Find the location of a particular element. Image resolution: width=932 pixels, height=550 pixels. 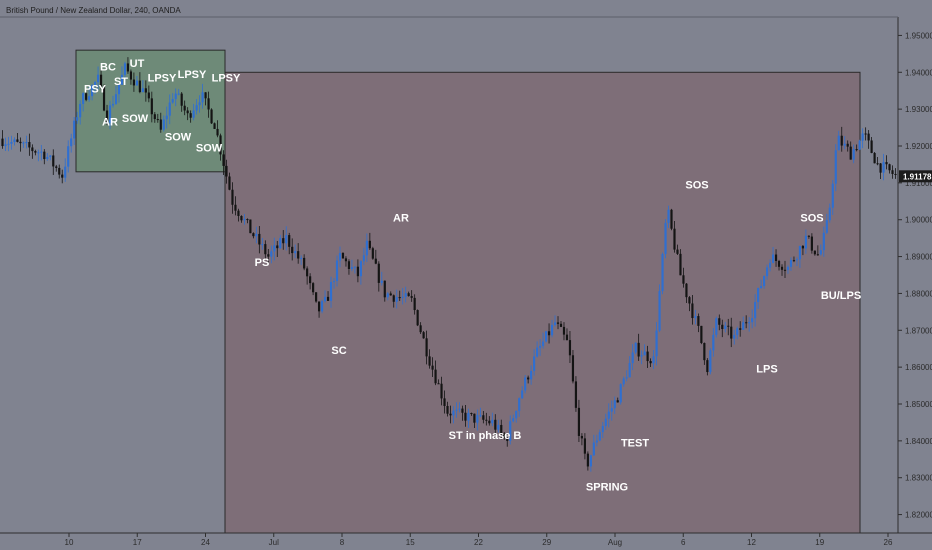

x-tick-label: 29 is located at coordinates (546, 542).